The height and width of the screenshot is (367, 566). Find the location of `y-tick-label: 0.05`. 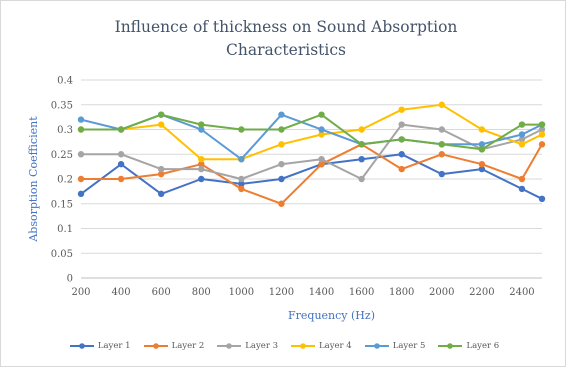

y-tick-label: 0.05 is located at coordinates (62, 254).